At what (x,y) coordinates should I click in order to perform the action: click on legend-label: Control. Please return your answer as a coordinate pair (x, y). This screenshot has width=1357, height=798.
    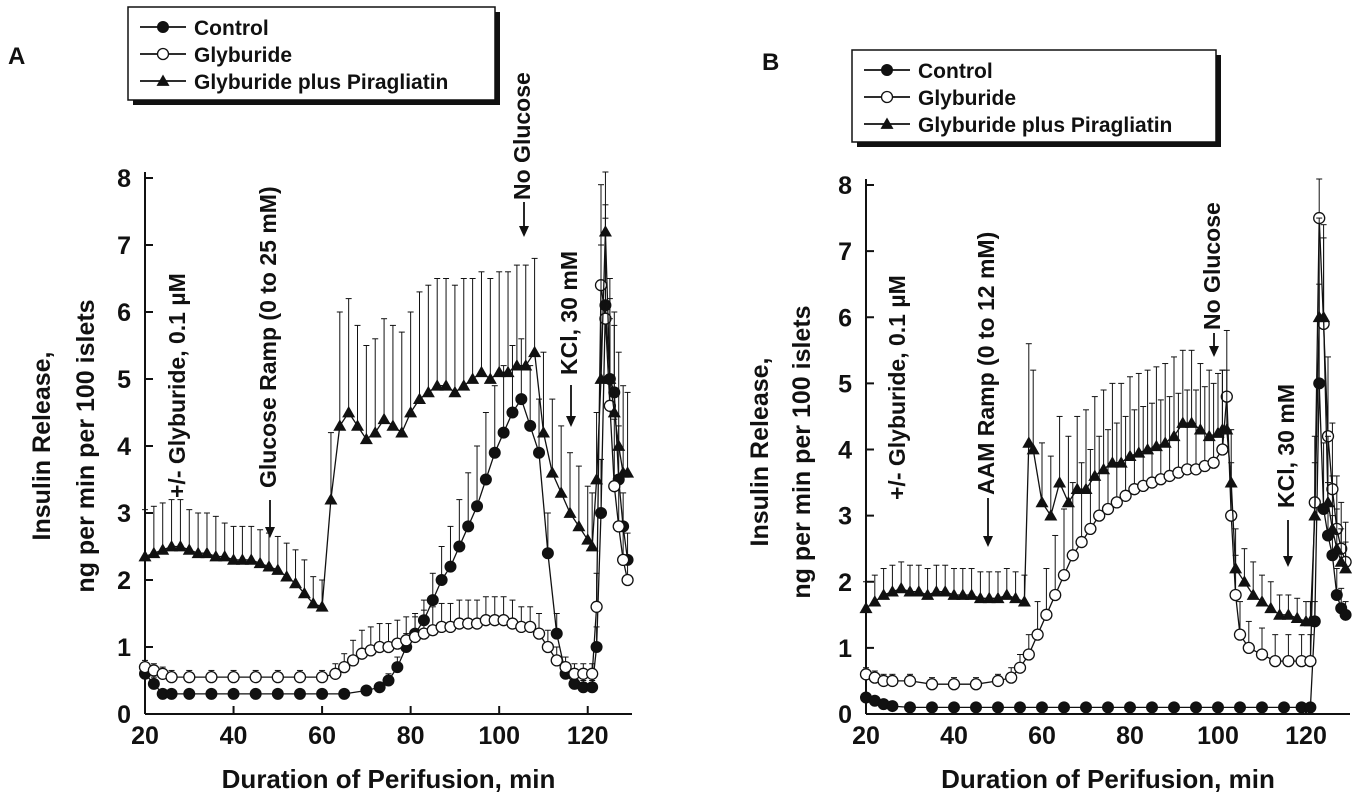
    Looking at the image, I should click on (231, 28).